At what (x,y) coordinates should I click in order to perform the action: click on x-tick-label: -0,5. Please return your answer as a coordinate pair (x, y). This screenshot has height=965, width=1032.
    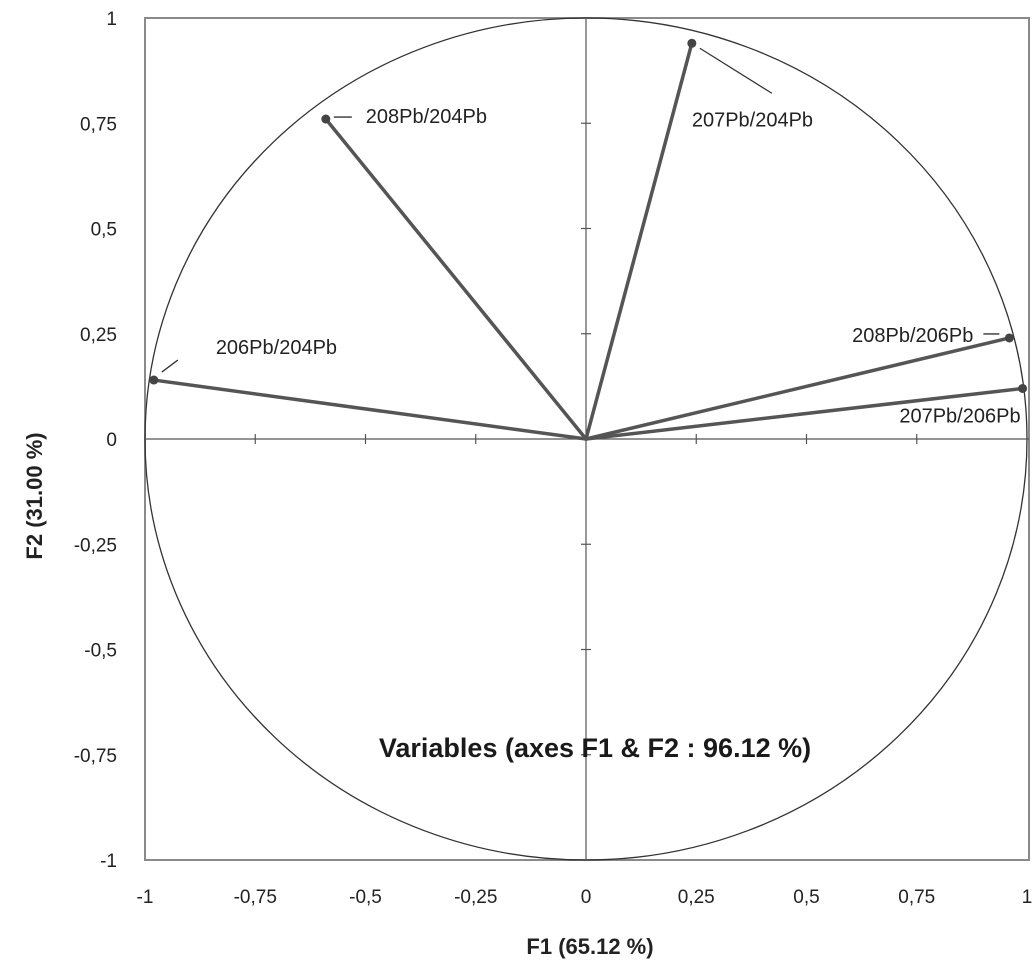
    Looking at the image, I should click on (365, 897).